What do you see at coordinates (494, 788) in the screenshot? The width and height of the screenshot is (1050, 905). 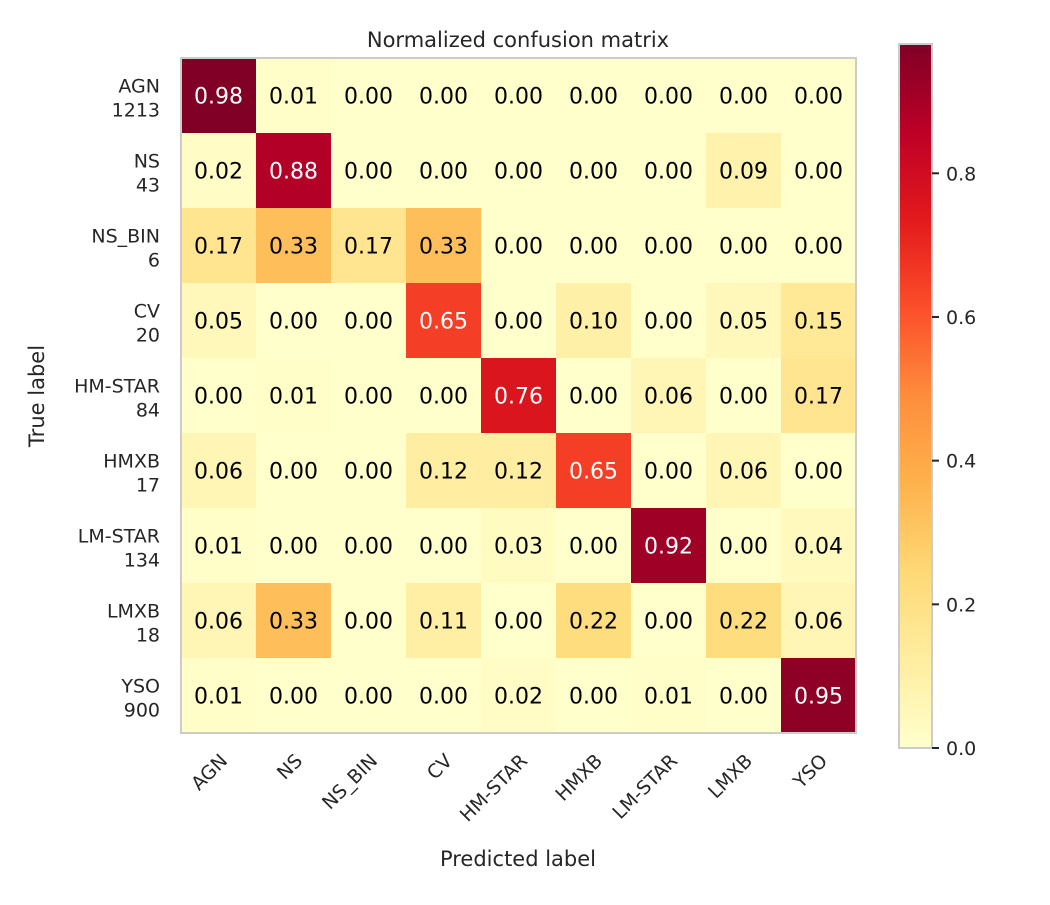 I see `x-tick-label: HM-STAR` at bounding box center [494, 788].